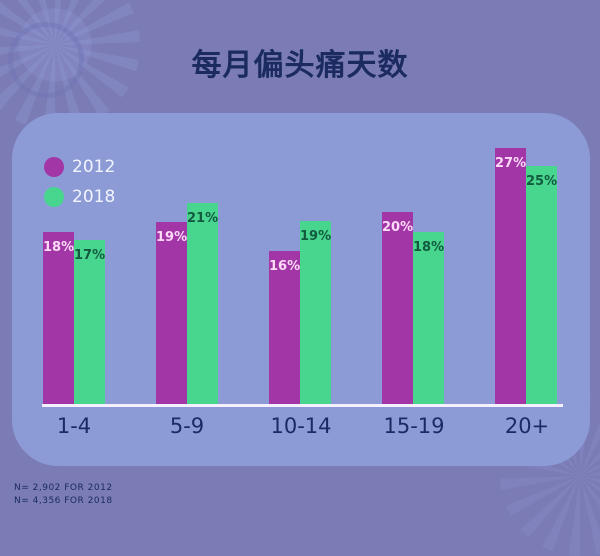 Image resolution: width=600 pixels, height=556 pixels. What do you see at coordinates (94, 197) in the screenshot?
I see `legend-label: 2018` at bounding box center [94, 197].